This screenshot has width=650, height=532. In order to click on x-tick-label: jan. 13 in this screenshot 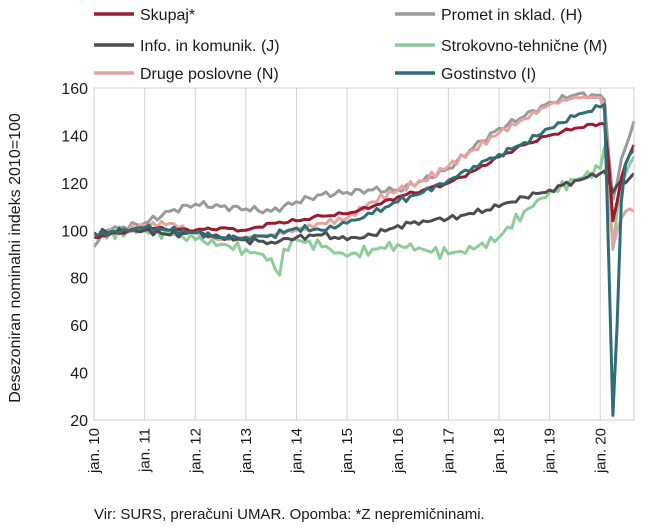, I will do `click(246, 451)`.